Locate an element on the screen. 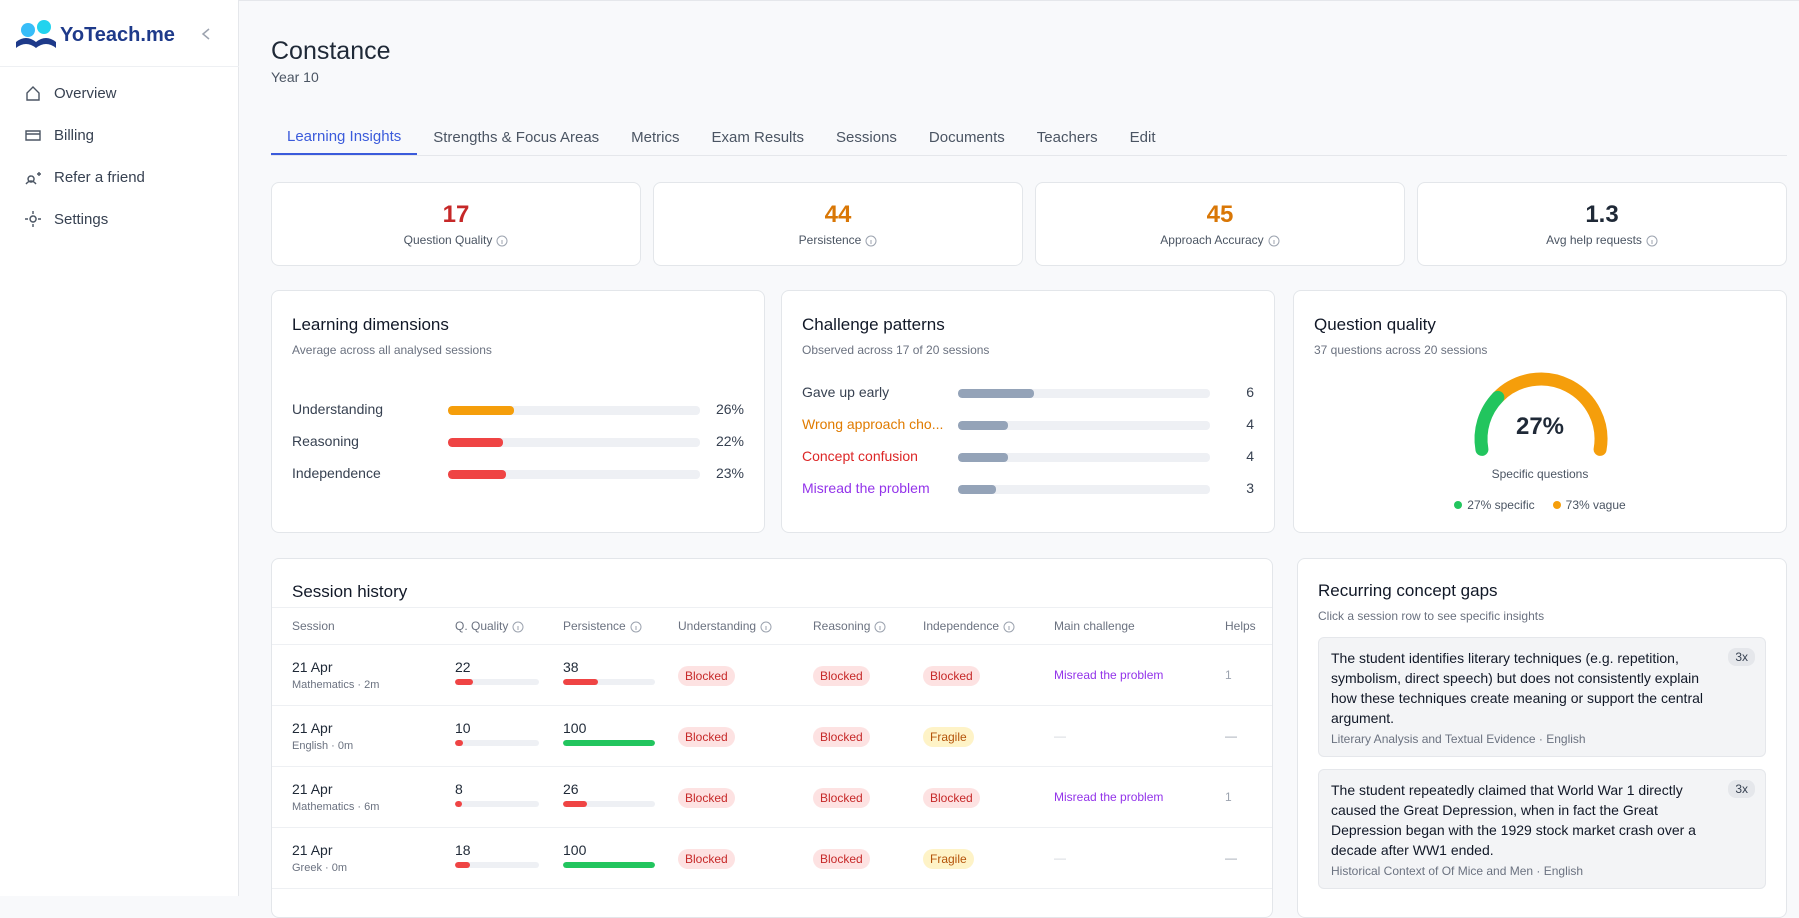 The width and height of the screenshot is (1799, 918). kpi-label-row: Approach Accuracy is located at coordinates (1220, 240).